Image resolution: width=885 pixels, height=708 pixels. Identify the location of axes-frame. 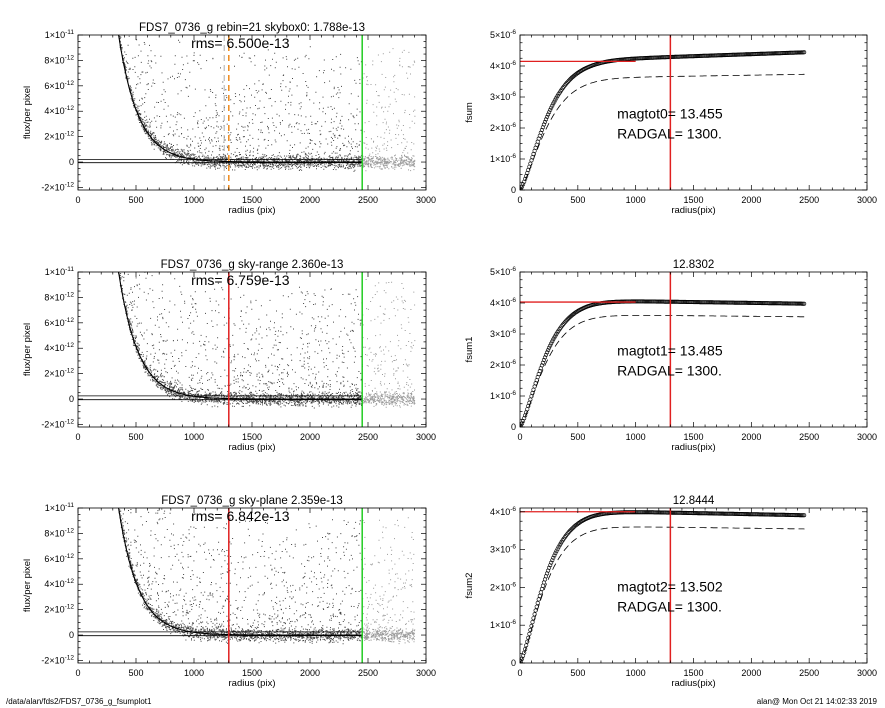
(252, 349).